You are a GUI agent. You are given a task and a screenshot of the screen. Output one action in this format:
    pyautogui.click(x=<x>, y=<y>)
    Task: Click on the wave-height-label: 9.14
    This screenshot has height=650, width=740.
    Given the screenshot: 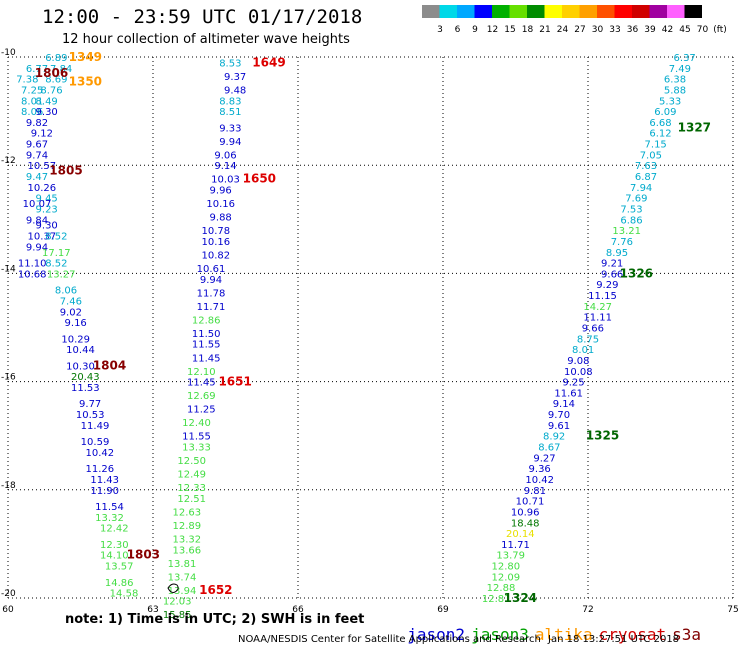 What is the action you would take?
    pyautogui.click(x=225, y=166)
    